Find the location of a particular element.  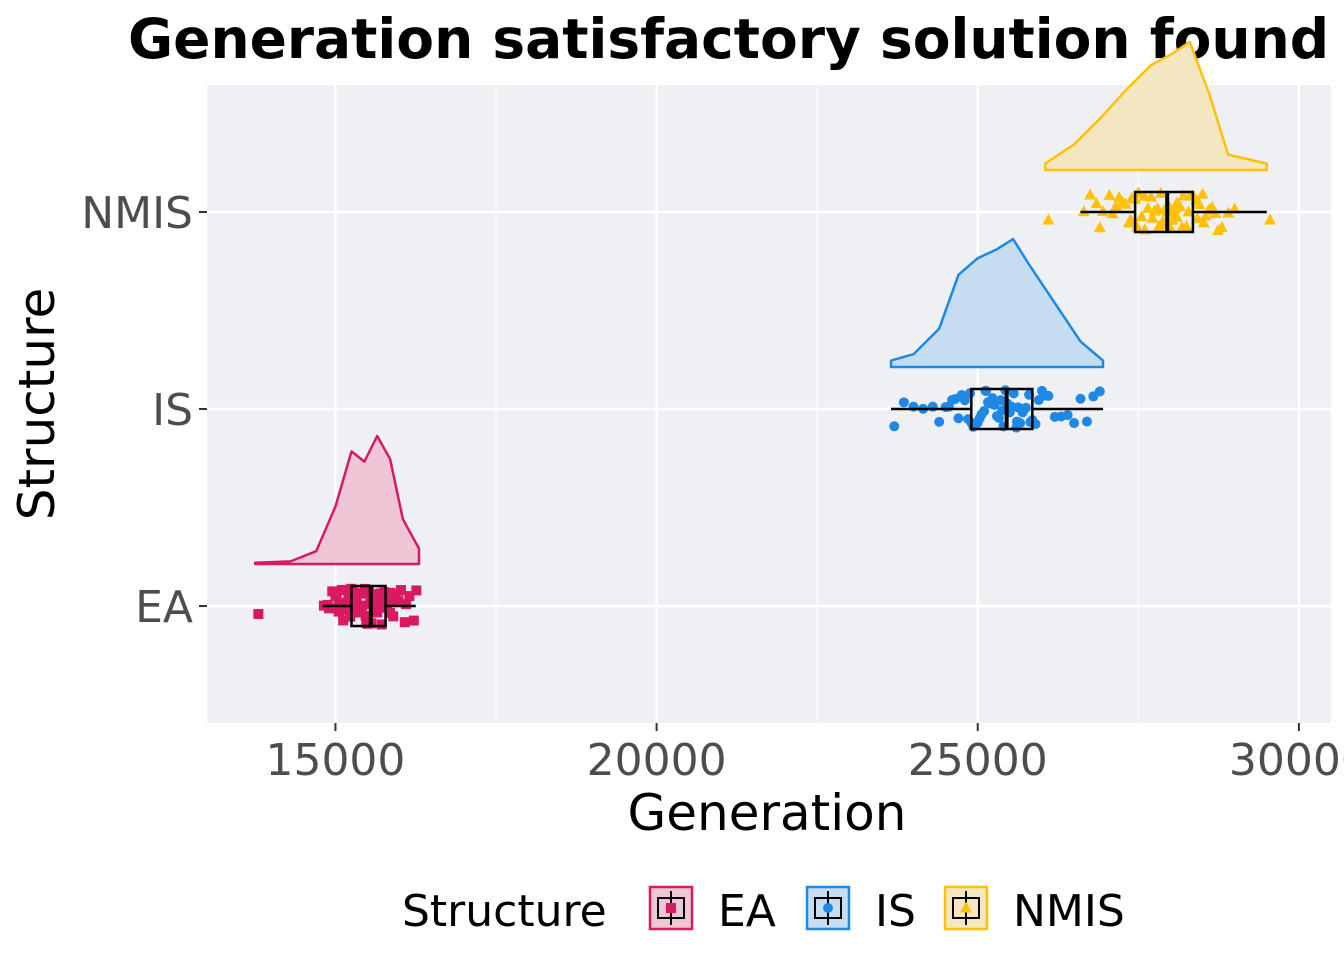

legend-label: IS is located at coordinates (895, 911).